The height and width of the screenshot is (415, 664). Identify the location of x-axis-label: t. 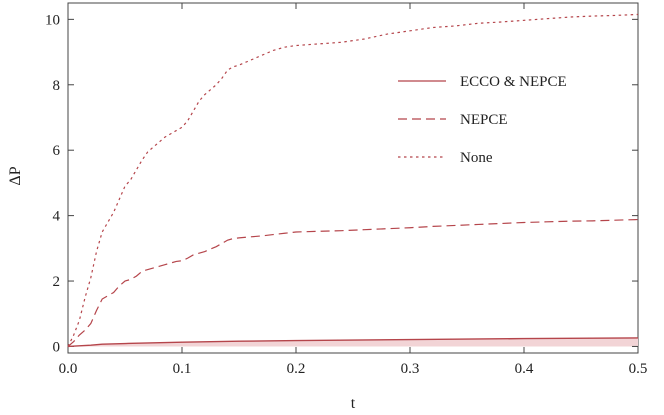
(353, 403).